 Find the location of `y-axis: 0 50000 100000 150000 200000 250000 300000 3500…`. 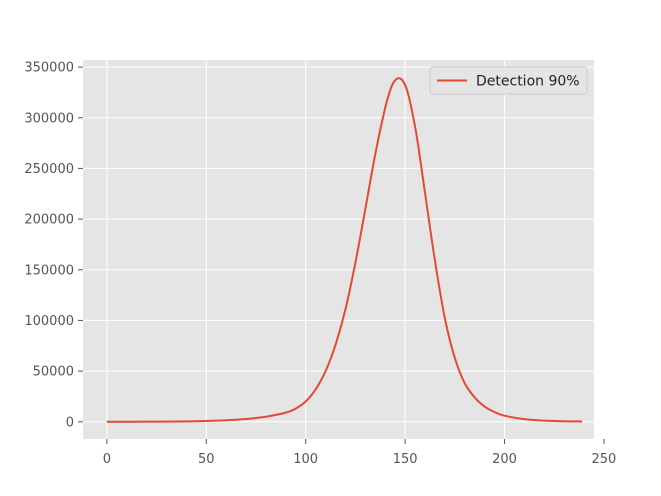

y-axis: 0 50000 100000 150000 200000 250000 300000 3500… is located at coordinates (53, 245).